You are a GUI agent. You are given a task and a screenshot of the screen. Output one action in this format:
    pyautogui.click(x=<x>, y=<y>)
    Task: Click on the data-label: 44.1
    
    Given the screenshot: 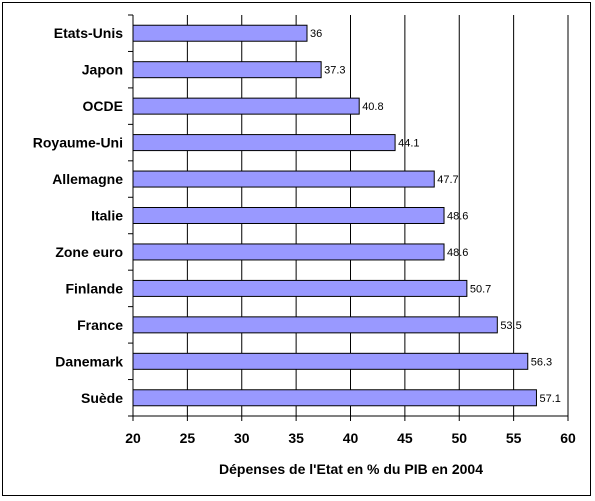 What is the action you would take?
    pyautogui.click(x=408, y=144)
    